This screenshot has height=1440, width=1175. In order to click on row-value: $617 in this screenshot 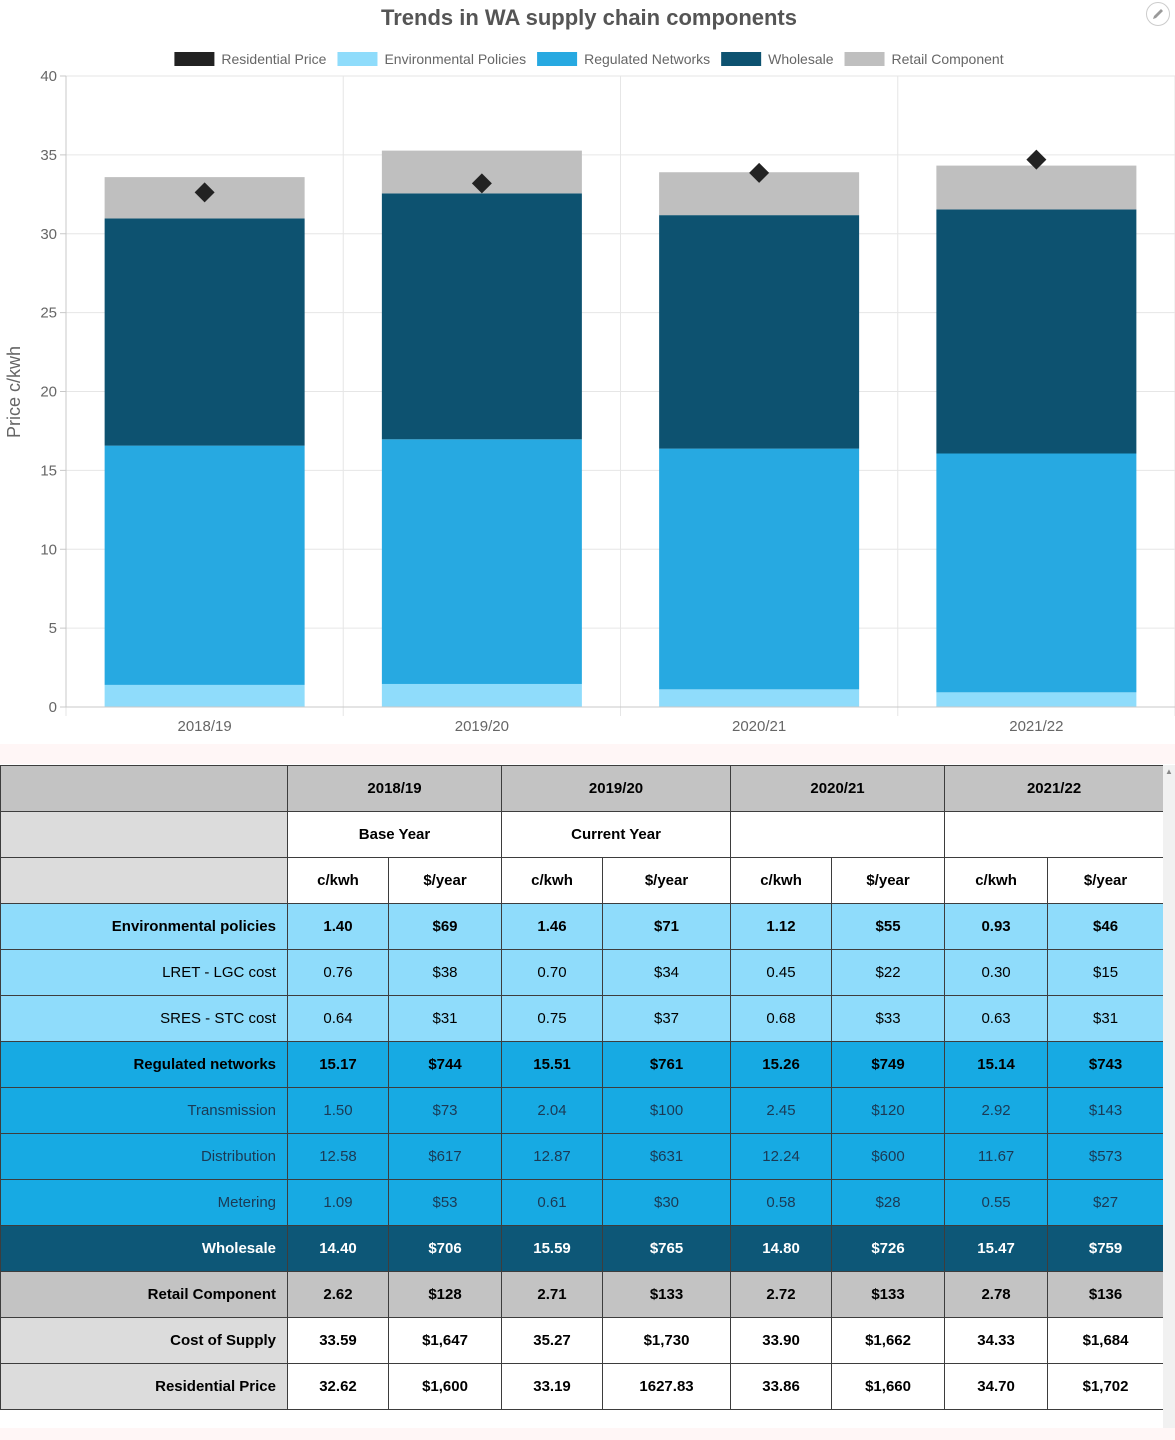, I will do `click(445, 1156)`.